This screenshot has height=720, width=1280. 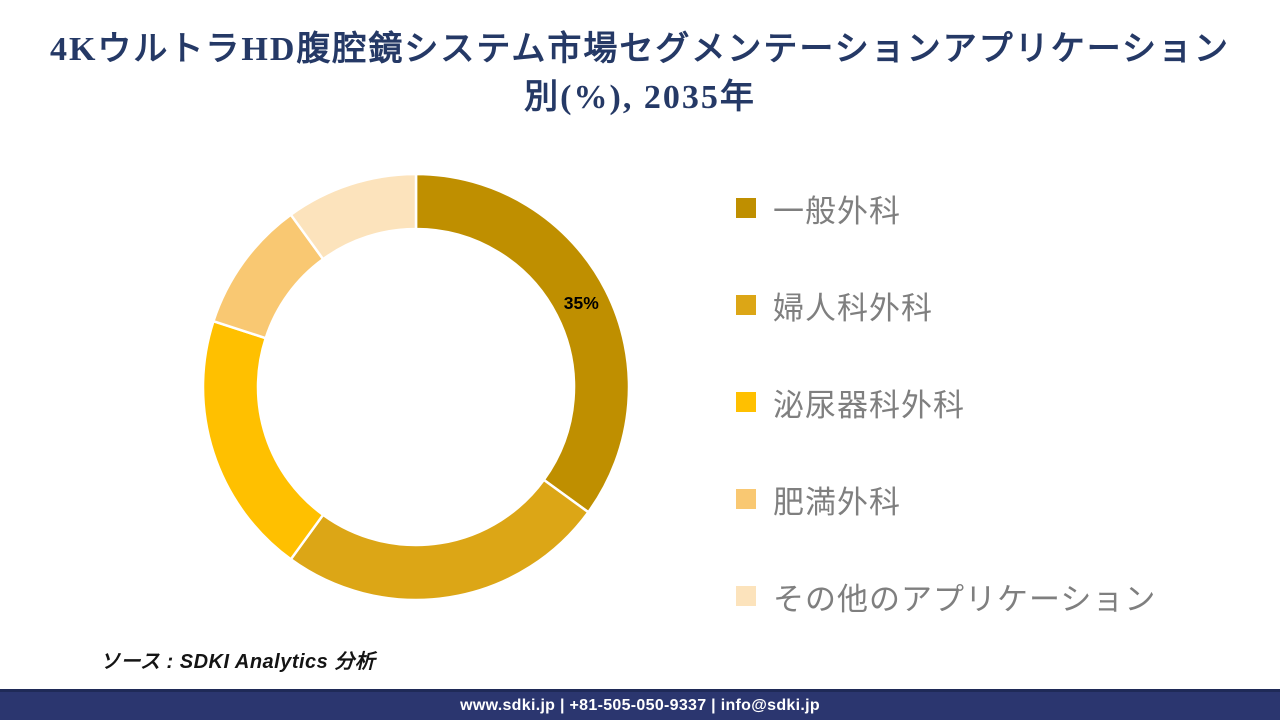 I want to click on legend-item-gynecological-surgery: 婦人科外科, so click(x=946, y=305).